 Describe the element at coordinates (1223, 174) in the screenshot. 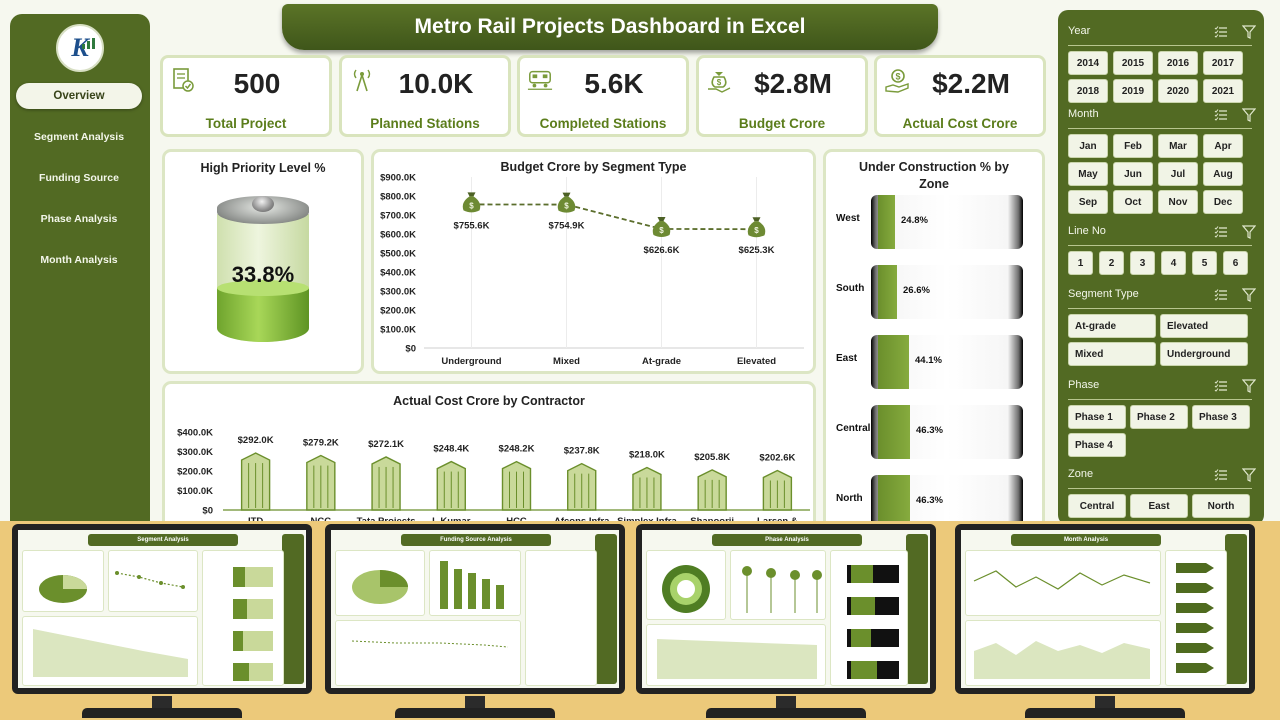

I see `slicer-item: Aug` at that location.